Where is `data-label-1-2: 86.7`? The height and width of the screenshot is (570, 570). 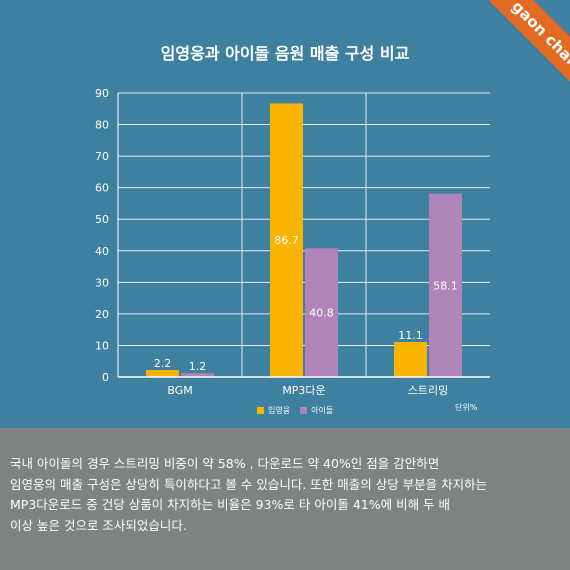 data-label-1-2: 86.7 is located at coordinates (286, 240).